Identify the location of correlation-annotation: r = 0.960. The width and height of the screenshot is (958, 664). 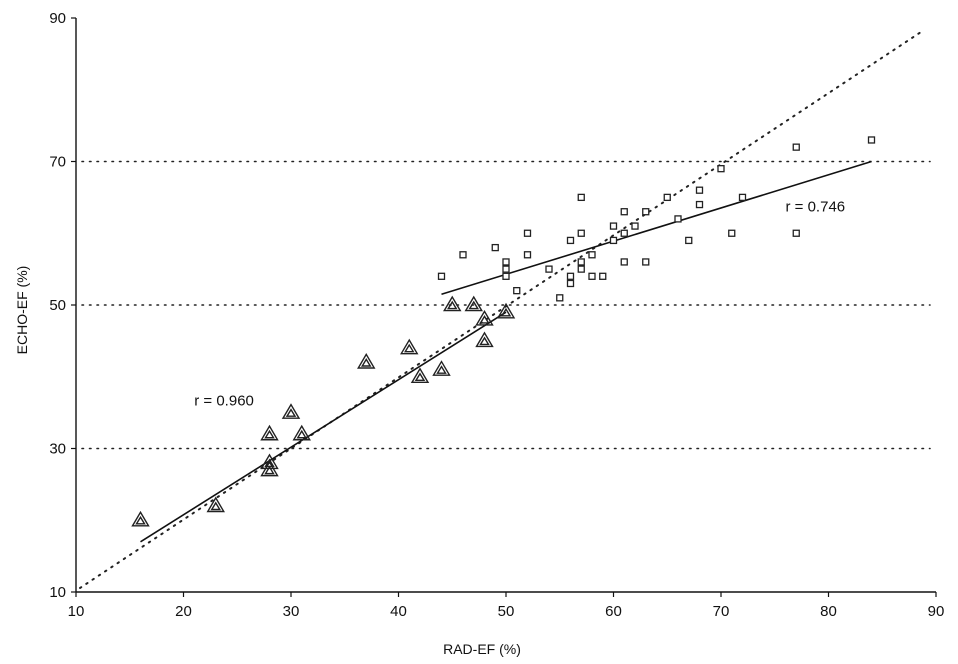
(224, 400).